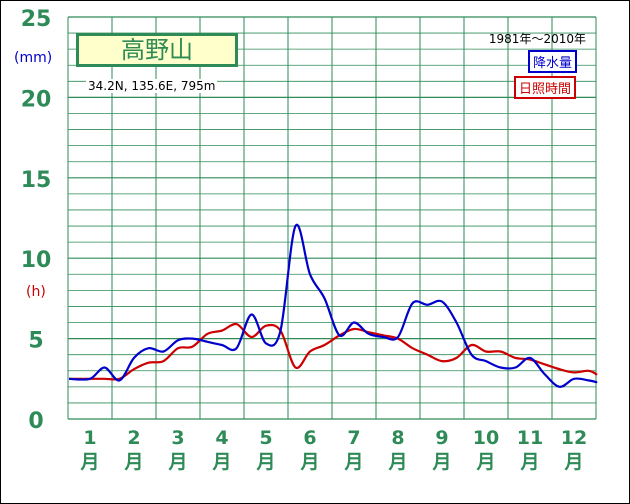  Describe the element at coordinates (36, 19) in the screenshot. I see `y-tick-label: 25` at that location.